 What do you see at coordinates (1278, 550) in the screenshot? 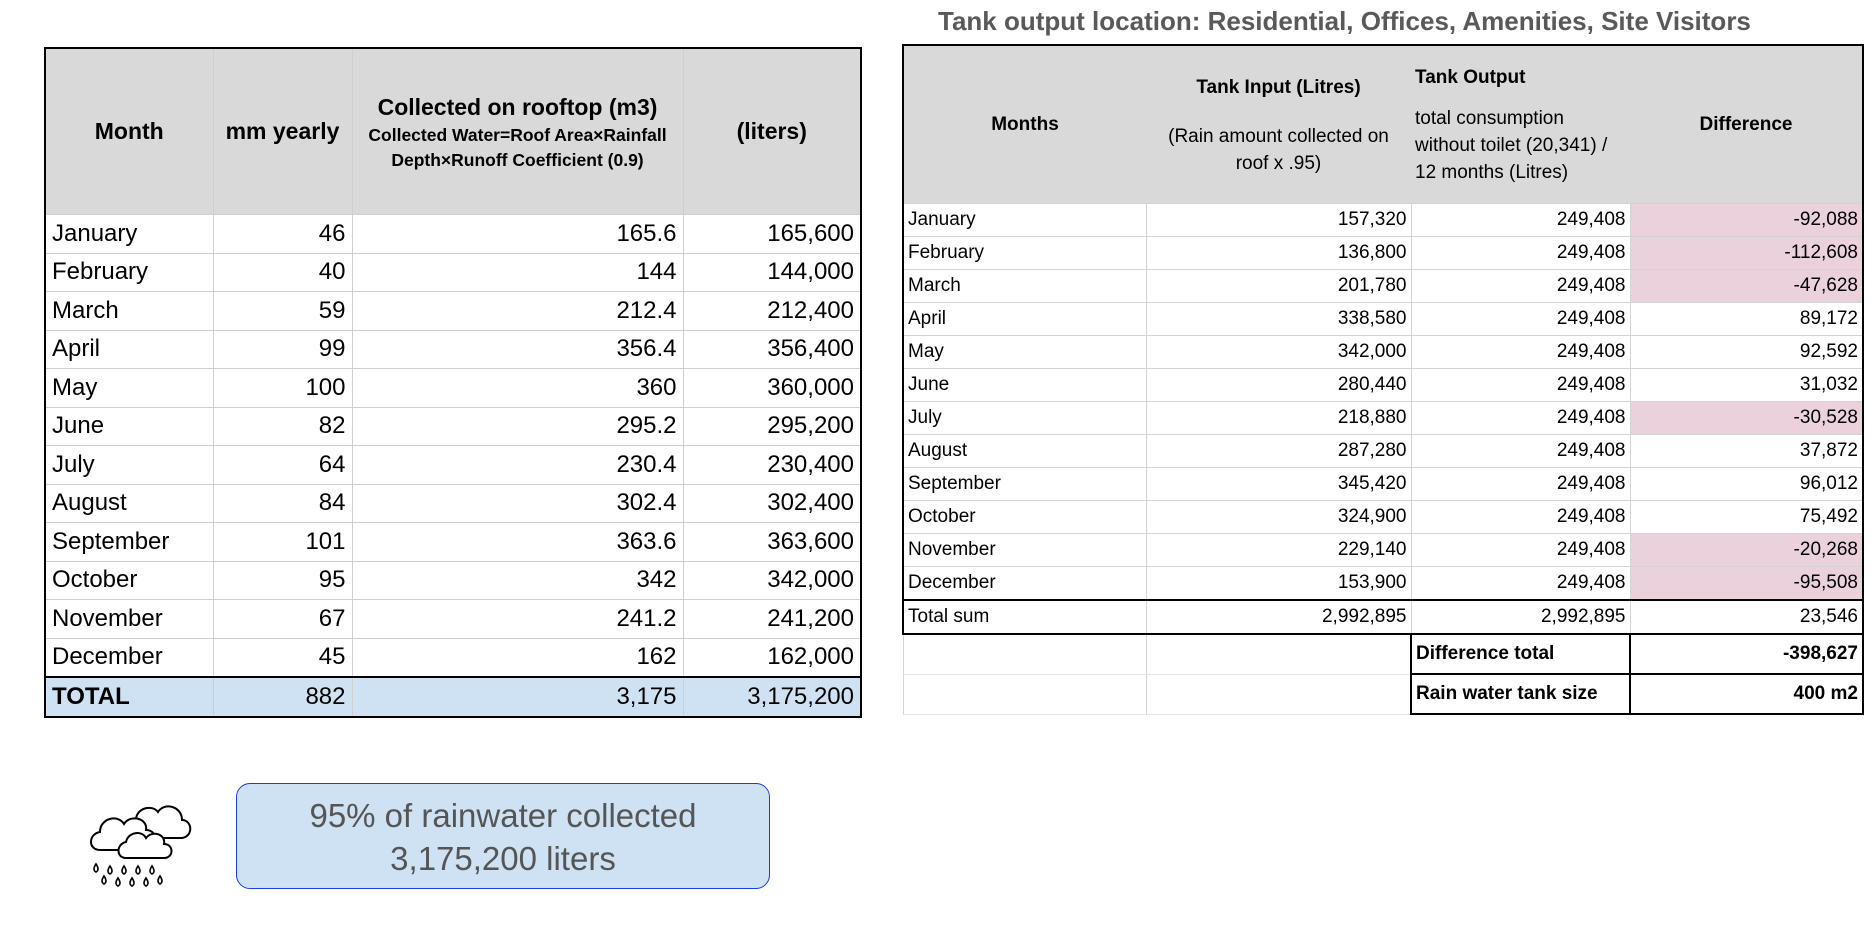
I see `tank-input-cell: 229,140` at bounding box center [1278, 550].